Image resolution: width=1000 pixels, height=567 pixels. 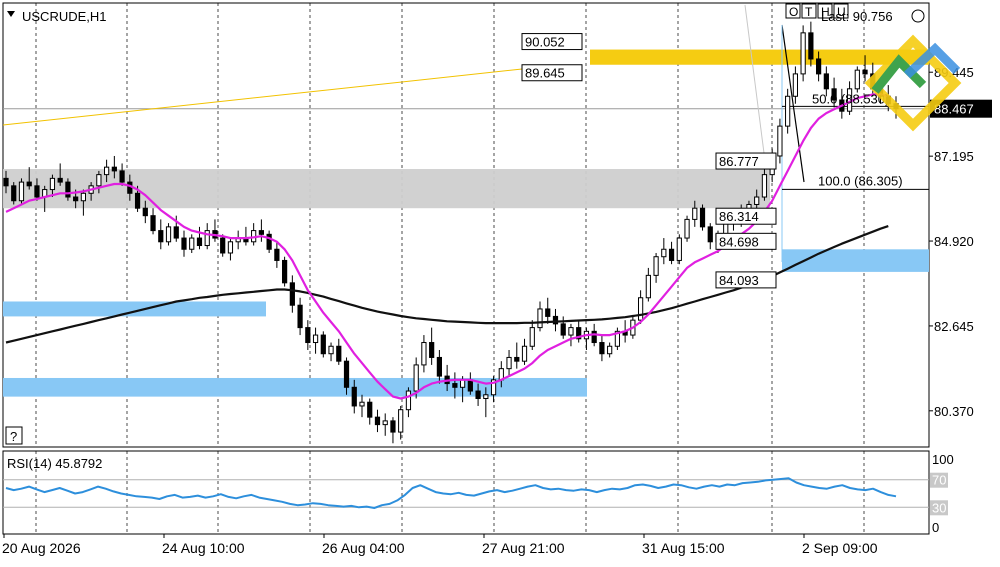 I want to click on toolbar-button-label: U, so click(x=841, y=12).